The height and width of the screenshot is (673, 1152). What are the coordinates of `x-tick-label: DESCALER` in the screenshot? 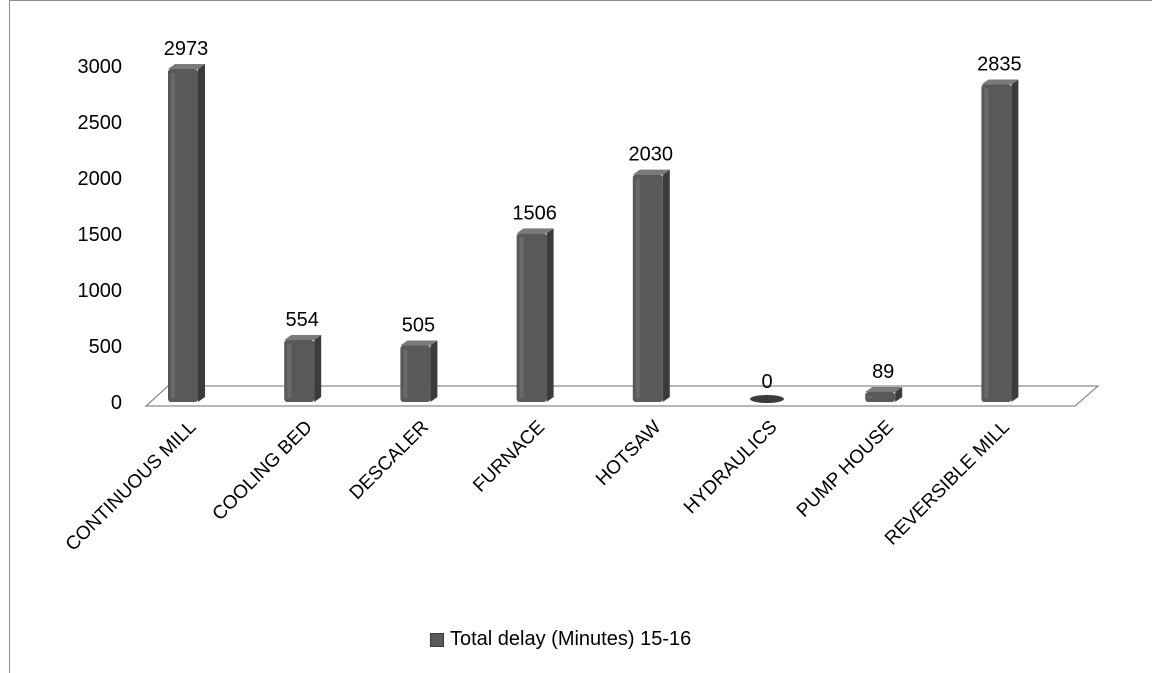 It's located at (389, 460).